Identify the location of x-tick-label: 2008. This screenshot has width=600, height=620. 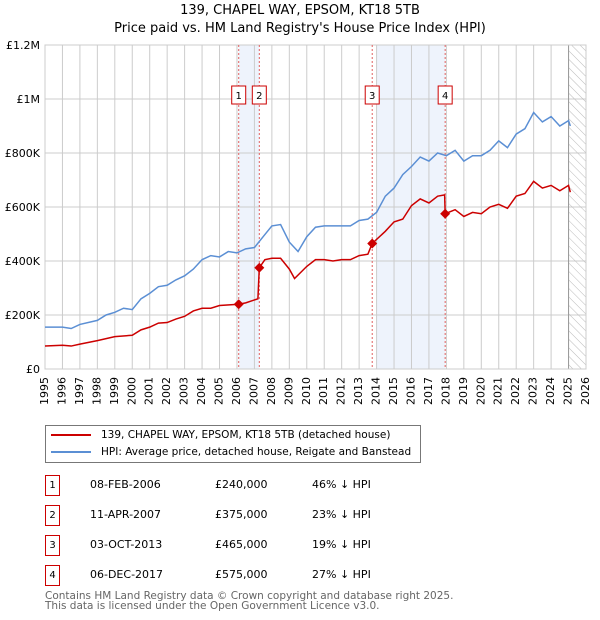
(271, 391).